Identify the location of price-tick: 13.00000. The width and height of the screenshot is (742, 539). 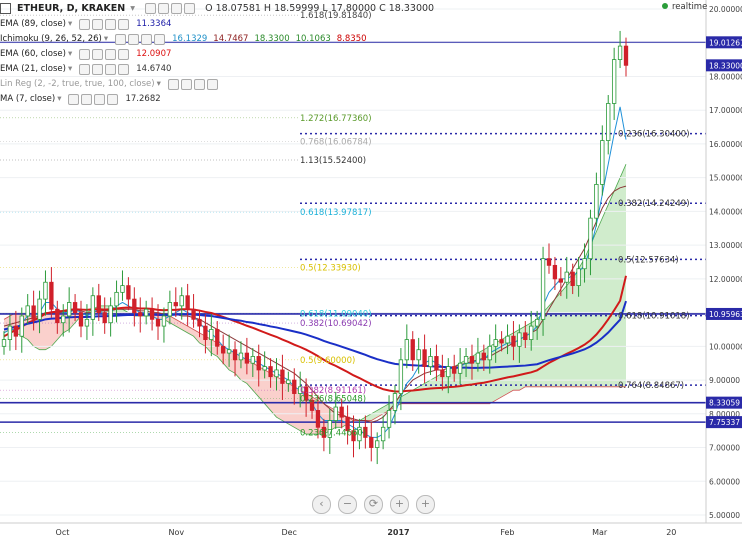
(725, 245).